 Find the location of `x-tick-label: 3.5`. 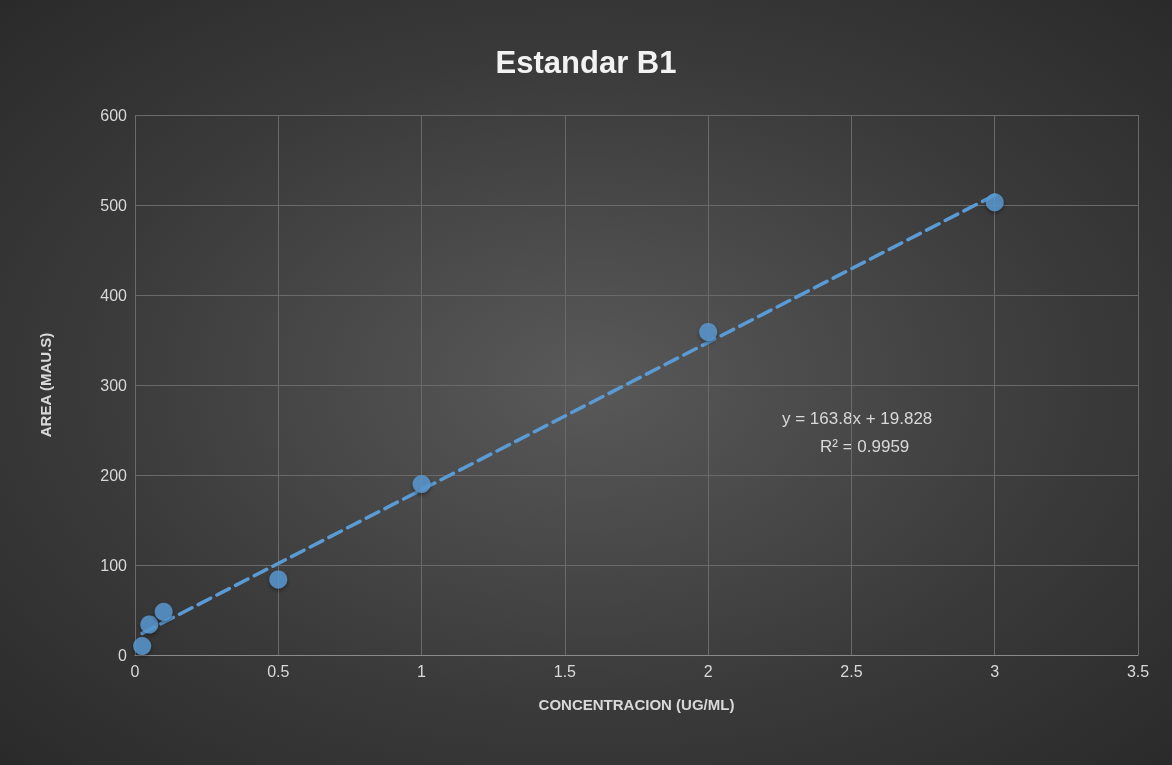

x-tick-label: 3.5 is located at coordinates (1138, 671).